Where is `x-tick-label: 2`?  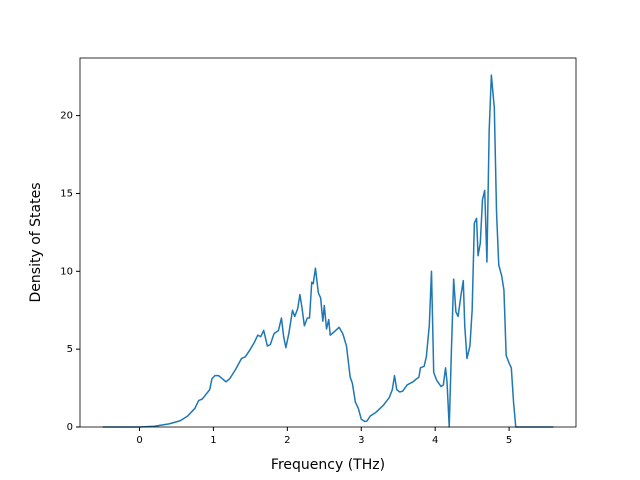
x-tick-label: 2 is located at coordinates (287, 440).